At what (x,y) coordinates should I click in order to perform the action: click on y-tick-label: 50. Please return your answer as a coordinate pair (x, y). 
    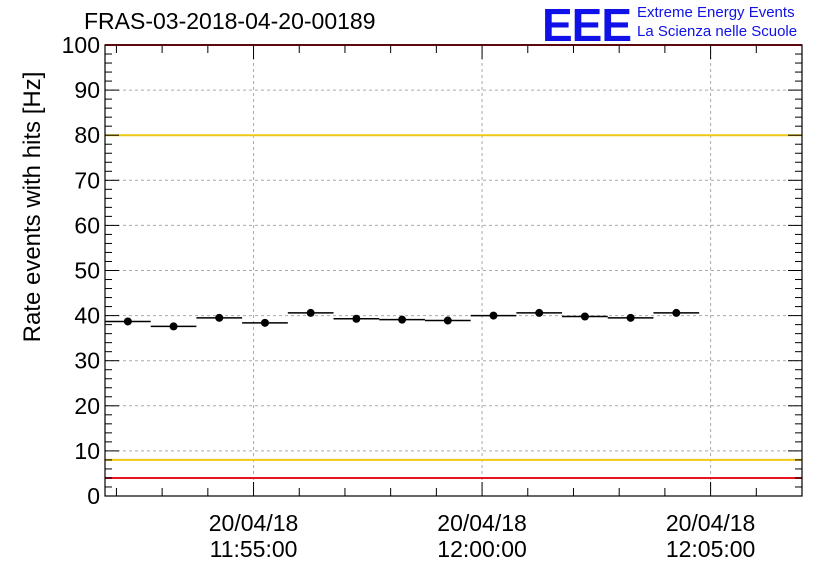
    Looking at the image, I should click on (87, 271).